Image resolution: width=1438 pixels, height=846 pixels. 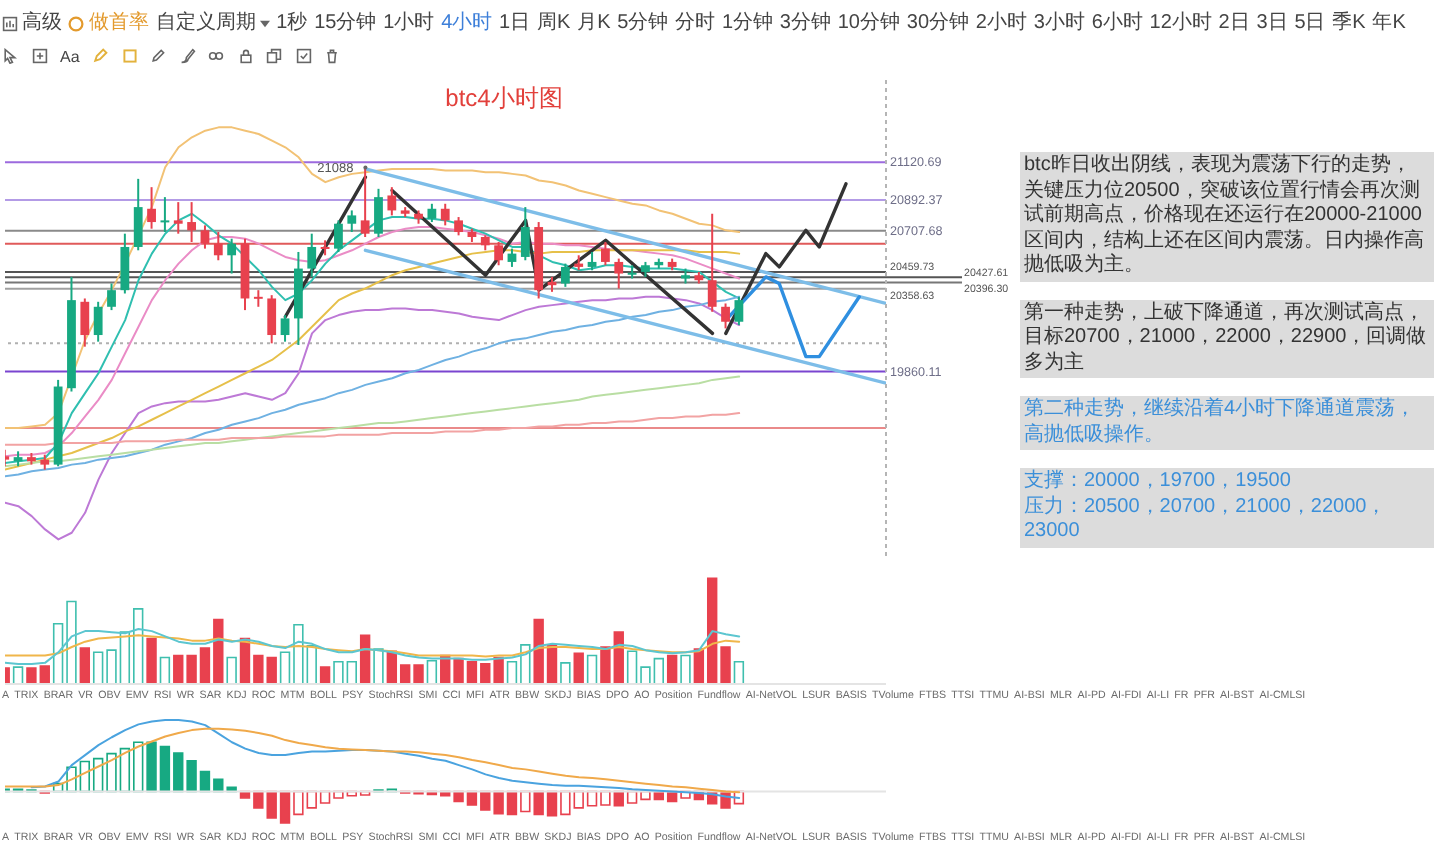 I want to click on text: 月K, so click(x=594, y=23).